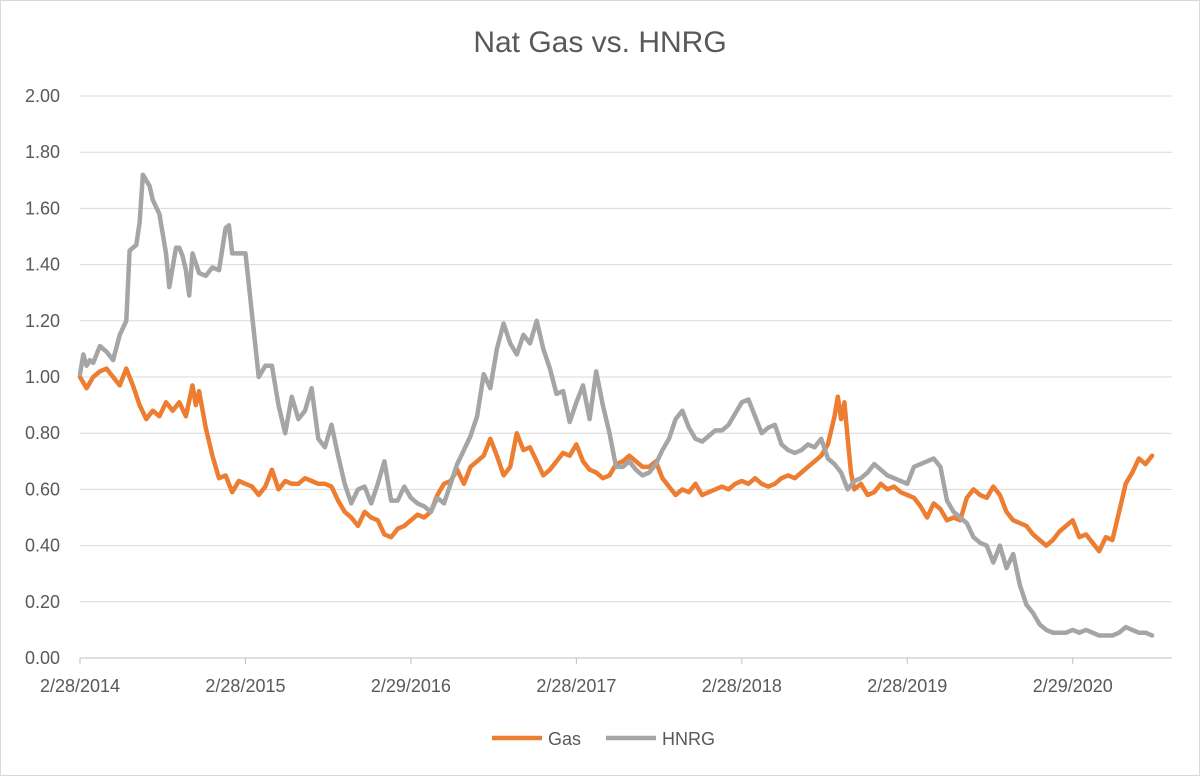 Image resolution: width=1200 pixels, height=776 pixels. What do you see at coordinates (42, 658) in the screenshot?
I see `y-tick-label: 0.00` at bounding box center [42, 658].